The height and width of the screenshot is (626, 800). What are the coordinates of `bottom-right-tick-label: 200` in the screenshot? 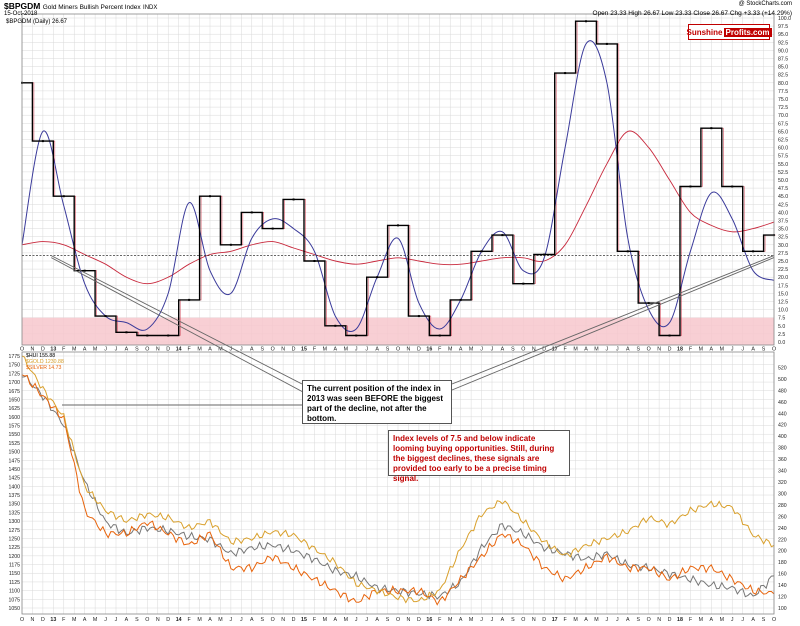 It's located at (782, 552).